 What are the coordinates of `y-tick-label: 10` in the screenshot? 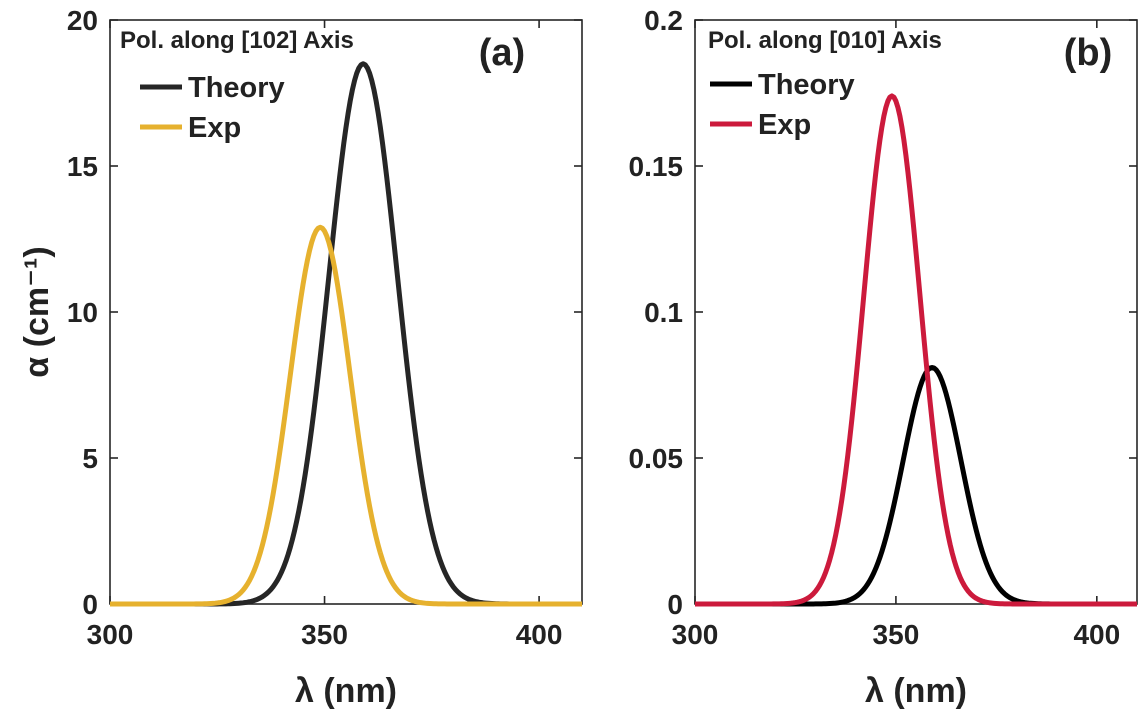 It's located at (82, 312).